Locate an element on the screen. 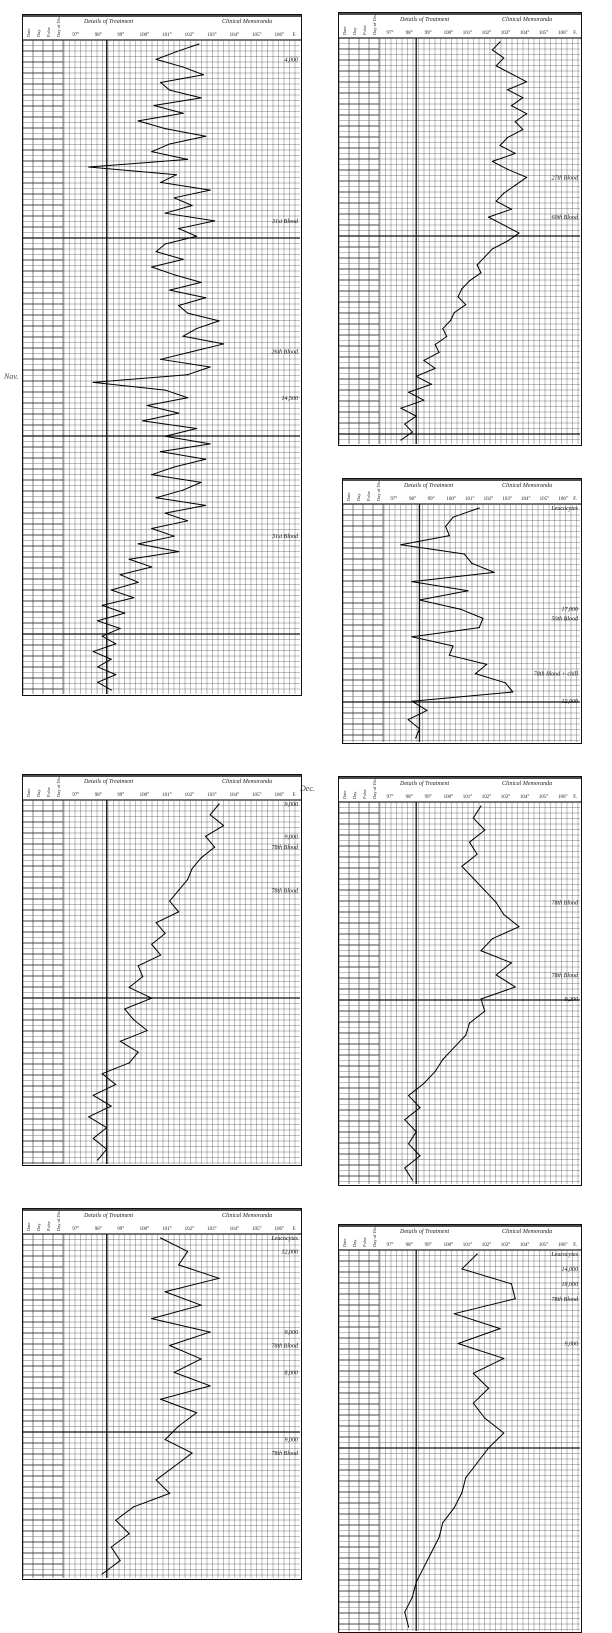 The height and width of the screenshot is (1633, 612). clinical-annotation: 14,000 is located at coordinates (570, 1269).